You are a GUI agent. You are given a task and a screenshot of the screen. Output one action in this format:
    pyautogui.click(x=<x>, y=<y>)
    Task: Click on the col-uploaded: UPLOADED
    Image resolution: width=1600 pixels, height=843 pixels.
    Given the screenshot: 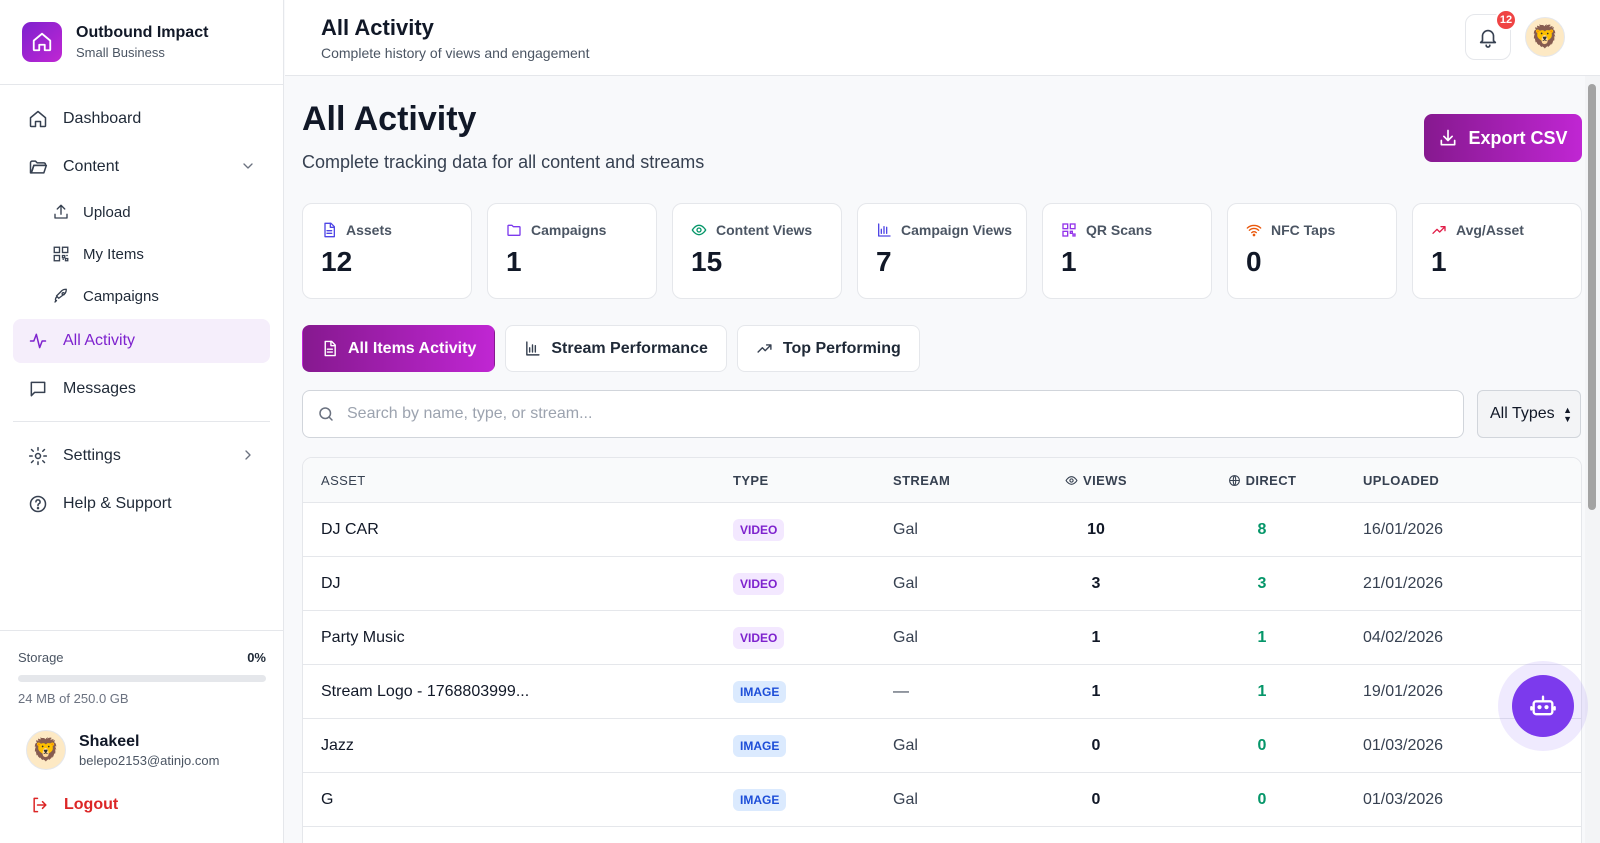 What is the action you would take?
    pyautogui.click(x=1401, y=480)
    